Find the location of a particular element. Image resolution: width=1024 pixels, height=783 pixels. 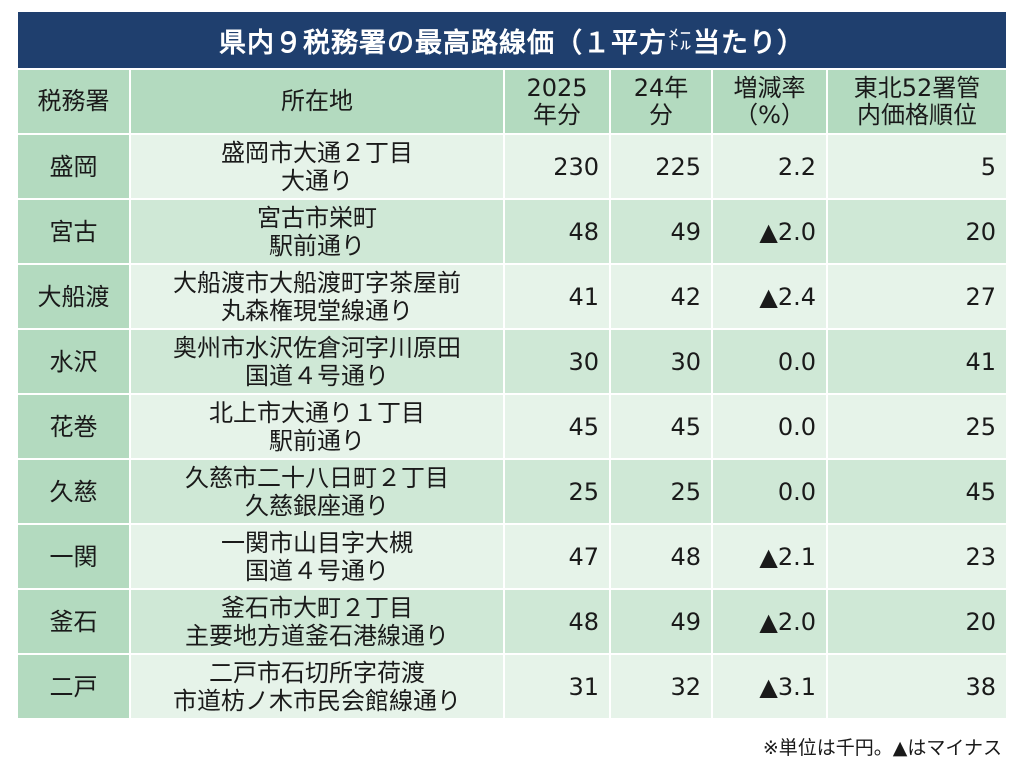

cell-location: 釜石市大町２丁目 主要地方道釜石港線通り is located at coordinates (318, 622).